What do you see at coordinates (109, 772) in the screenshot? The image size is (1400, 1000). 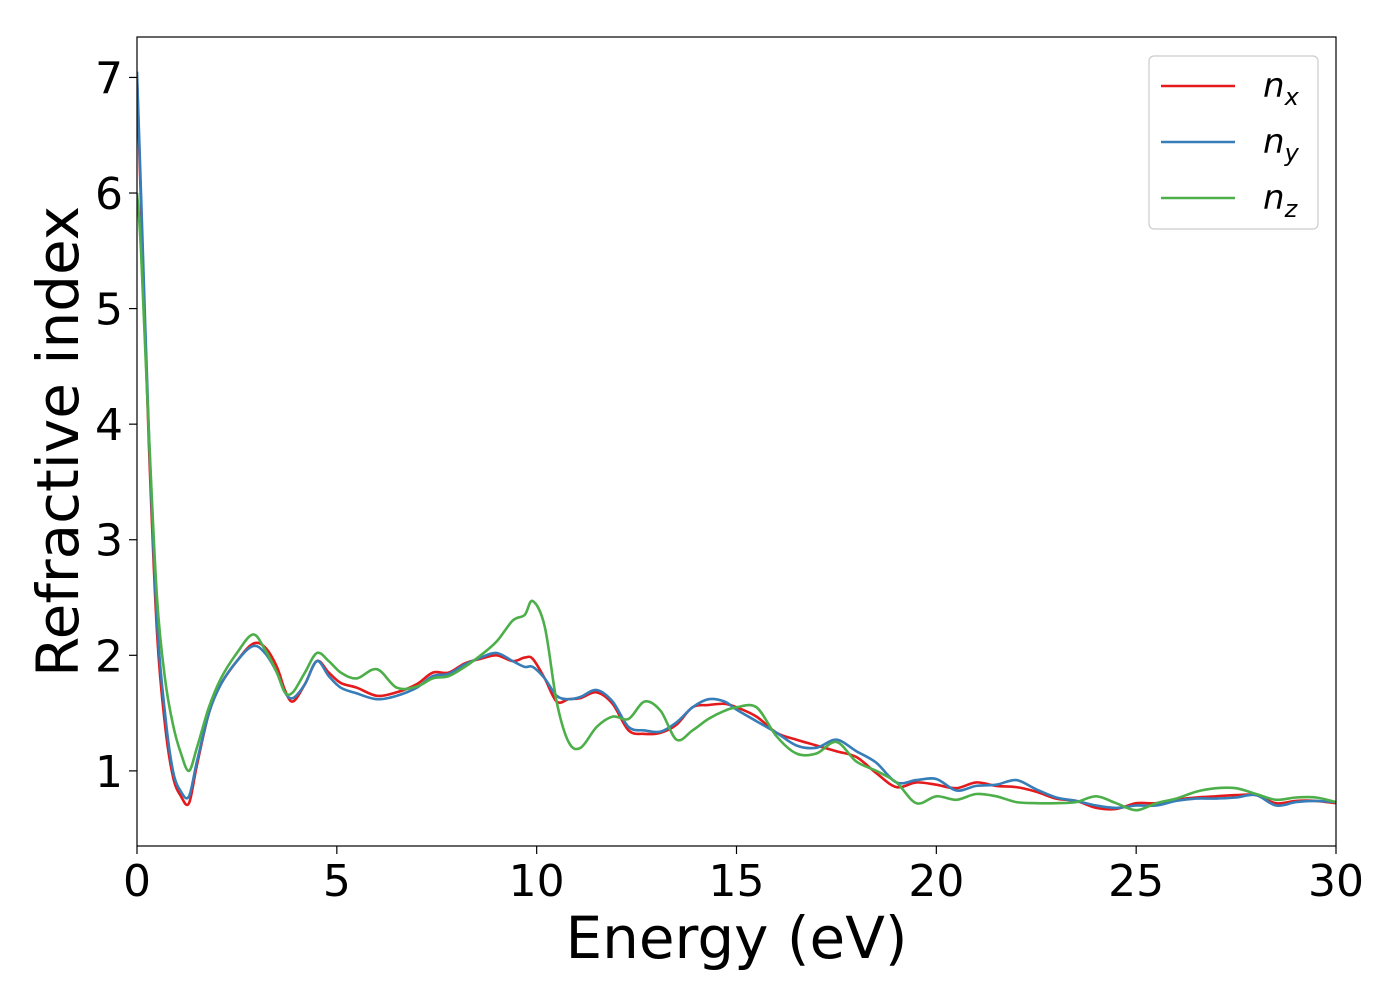 I see `y-tick-label: 1` at bounding box center [109, 772].